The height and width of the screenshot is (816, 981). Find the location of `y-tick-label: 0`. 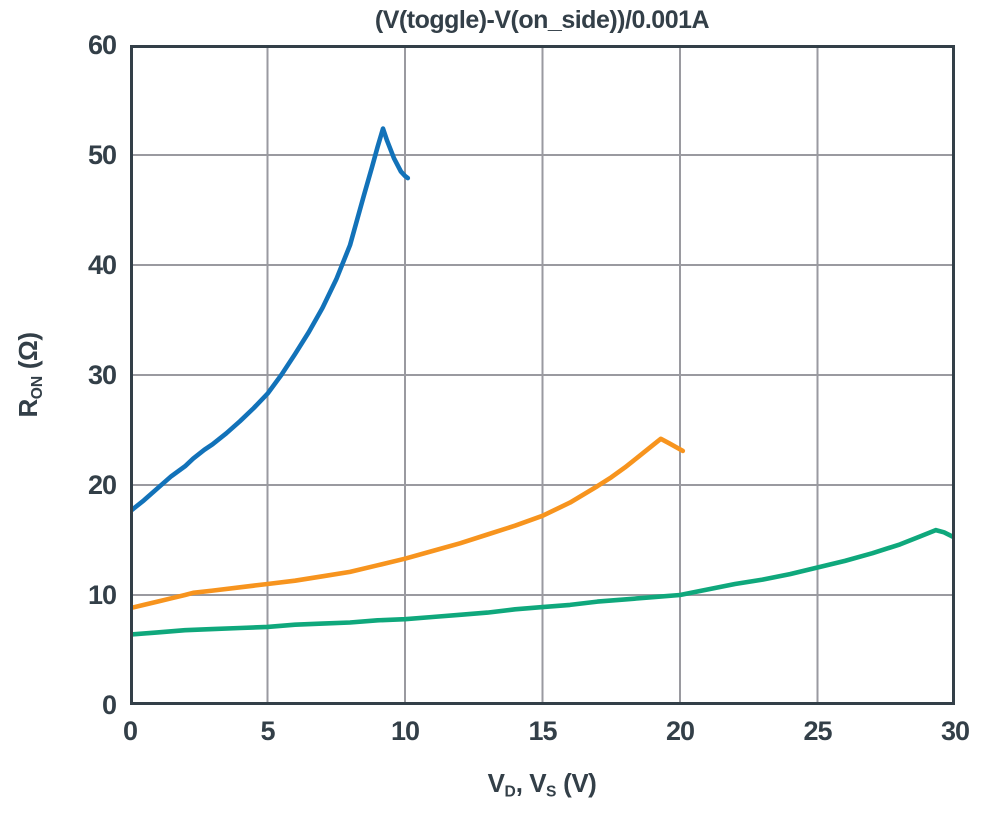

y-tick-label: 0 is located at coordinates (109, 705).